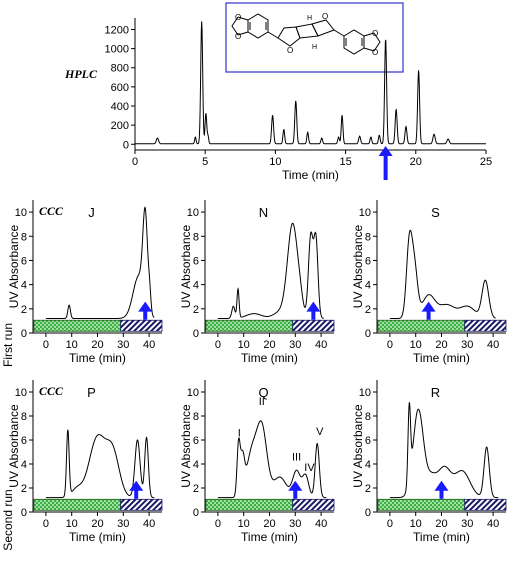 The image size is (515, 563). Describe the element at coordinates (21, 393) in the screenshot. I see `P-ytick-label: 10` at that location.